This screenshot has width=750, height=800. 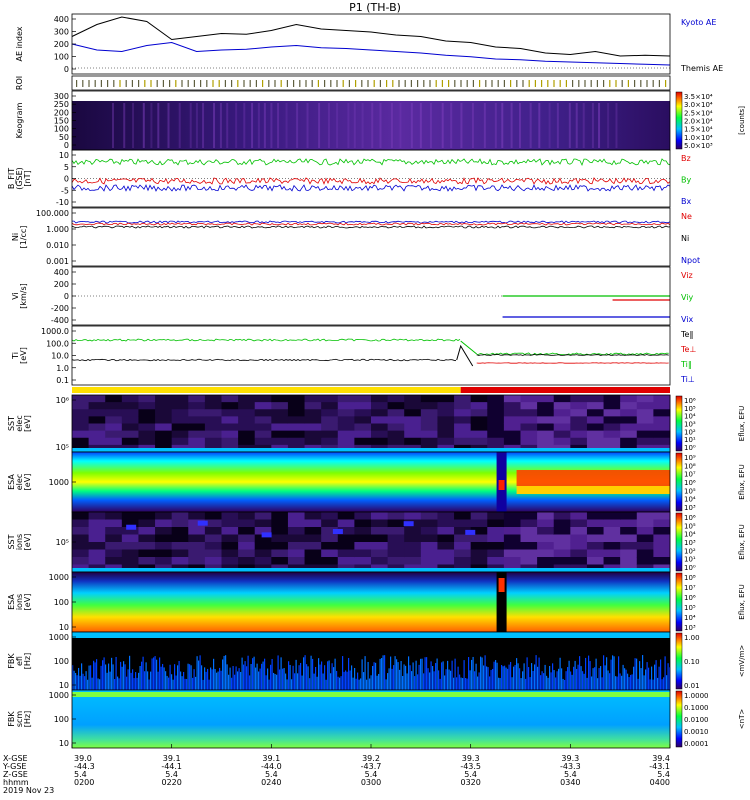 What do you see at coordinates (371, 237) in the screenshot?
I see `panel-ni-frame` at bounding box center [371, 237].